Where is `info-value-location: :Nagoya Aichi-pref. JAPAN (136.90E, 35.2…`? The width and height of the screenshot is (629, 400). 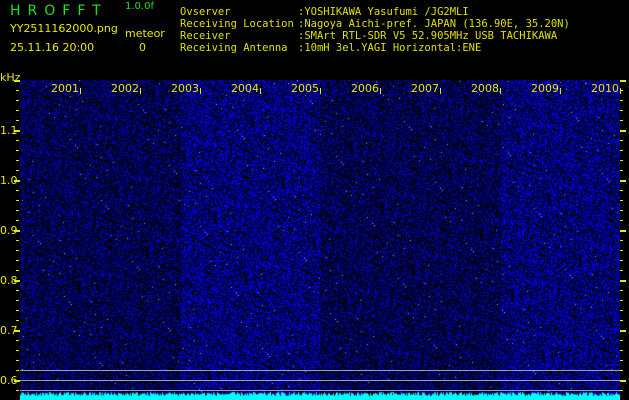
info-value-location: :Nagoya Aichi-pref. JAPAN (136.90E, 35.2… is located at coordinates (434, 24).